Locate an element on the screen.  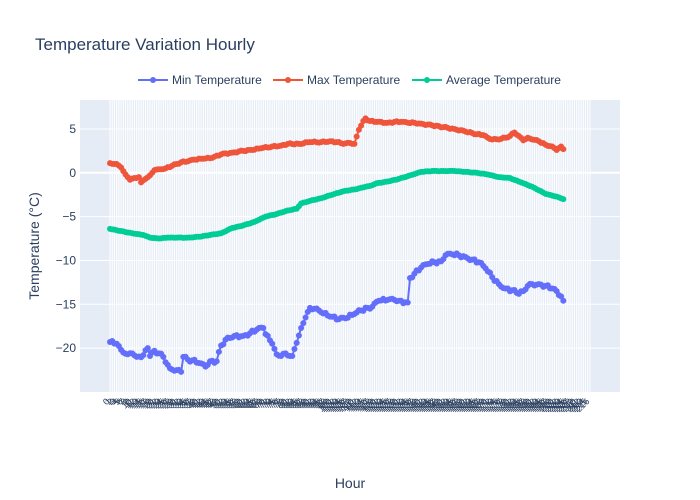
legend-item-average-temperature: Average Temperature is located at coordinates (486, 80).